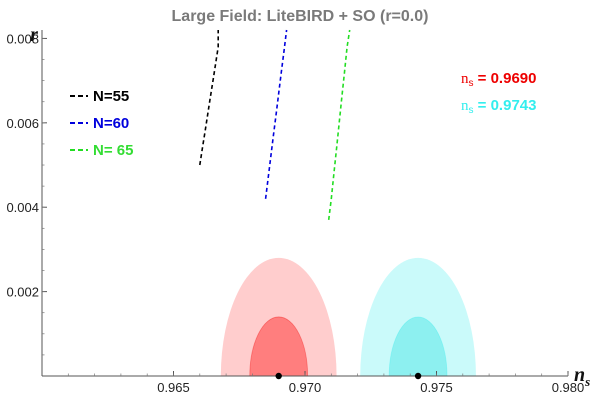 The image size is (600, 400). Describe the element at coordinates (418, 346) in the screenshot. I see `forecast-1-1sigma-region` at that location.